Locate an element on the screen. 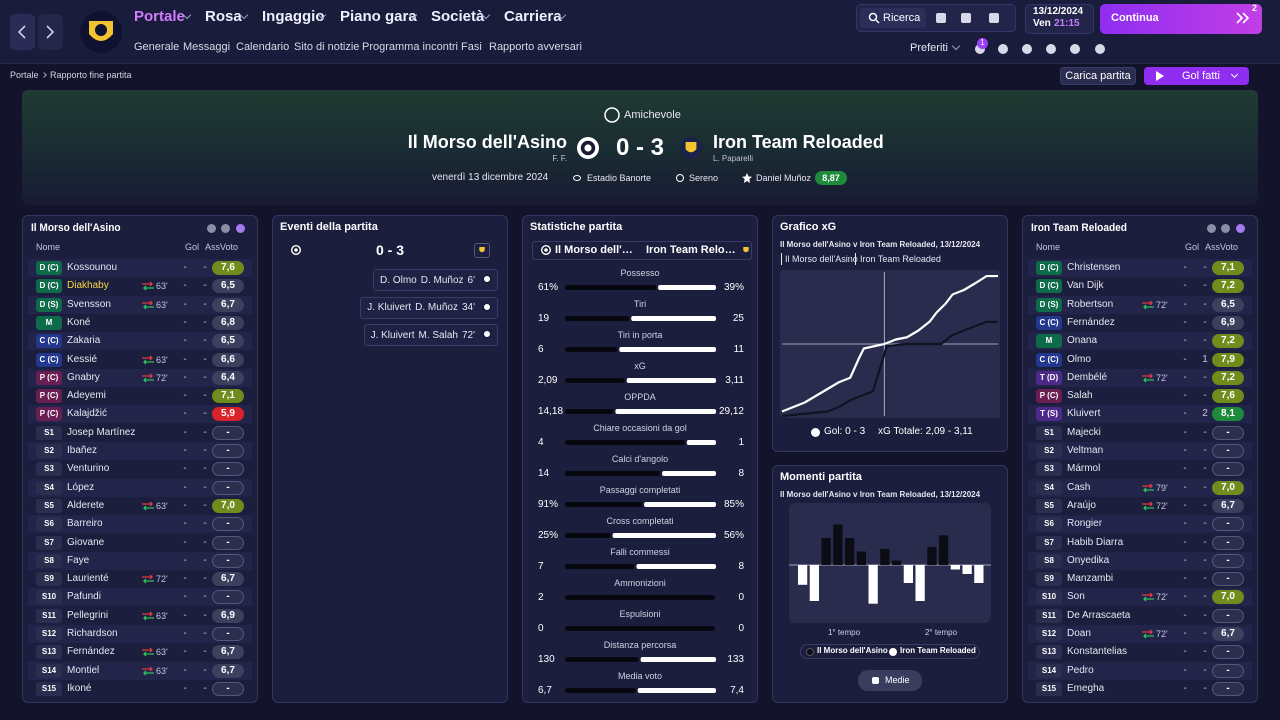 This screenshot has width=1280, height=720. continue-button is located at coordinates (1181, 19).